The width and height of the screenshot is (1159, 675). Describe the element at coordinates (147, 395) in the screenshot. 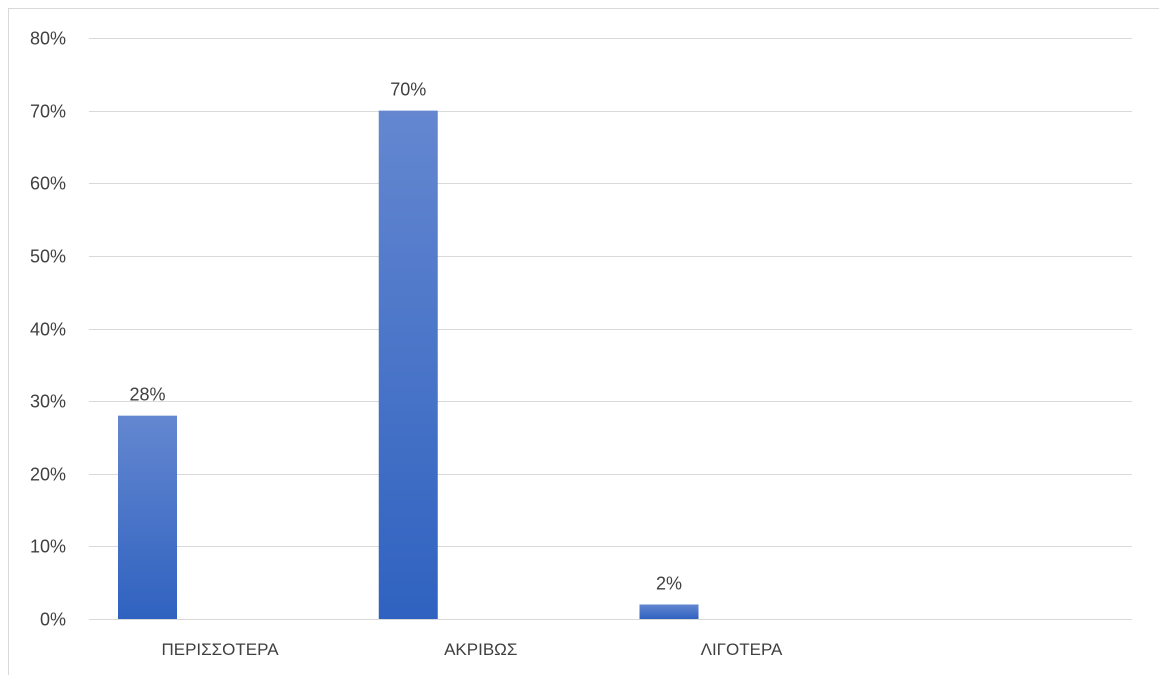

I see `data-label: 28%` at that location.